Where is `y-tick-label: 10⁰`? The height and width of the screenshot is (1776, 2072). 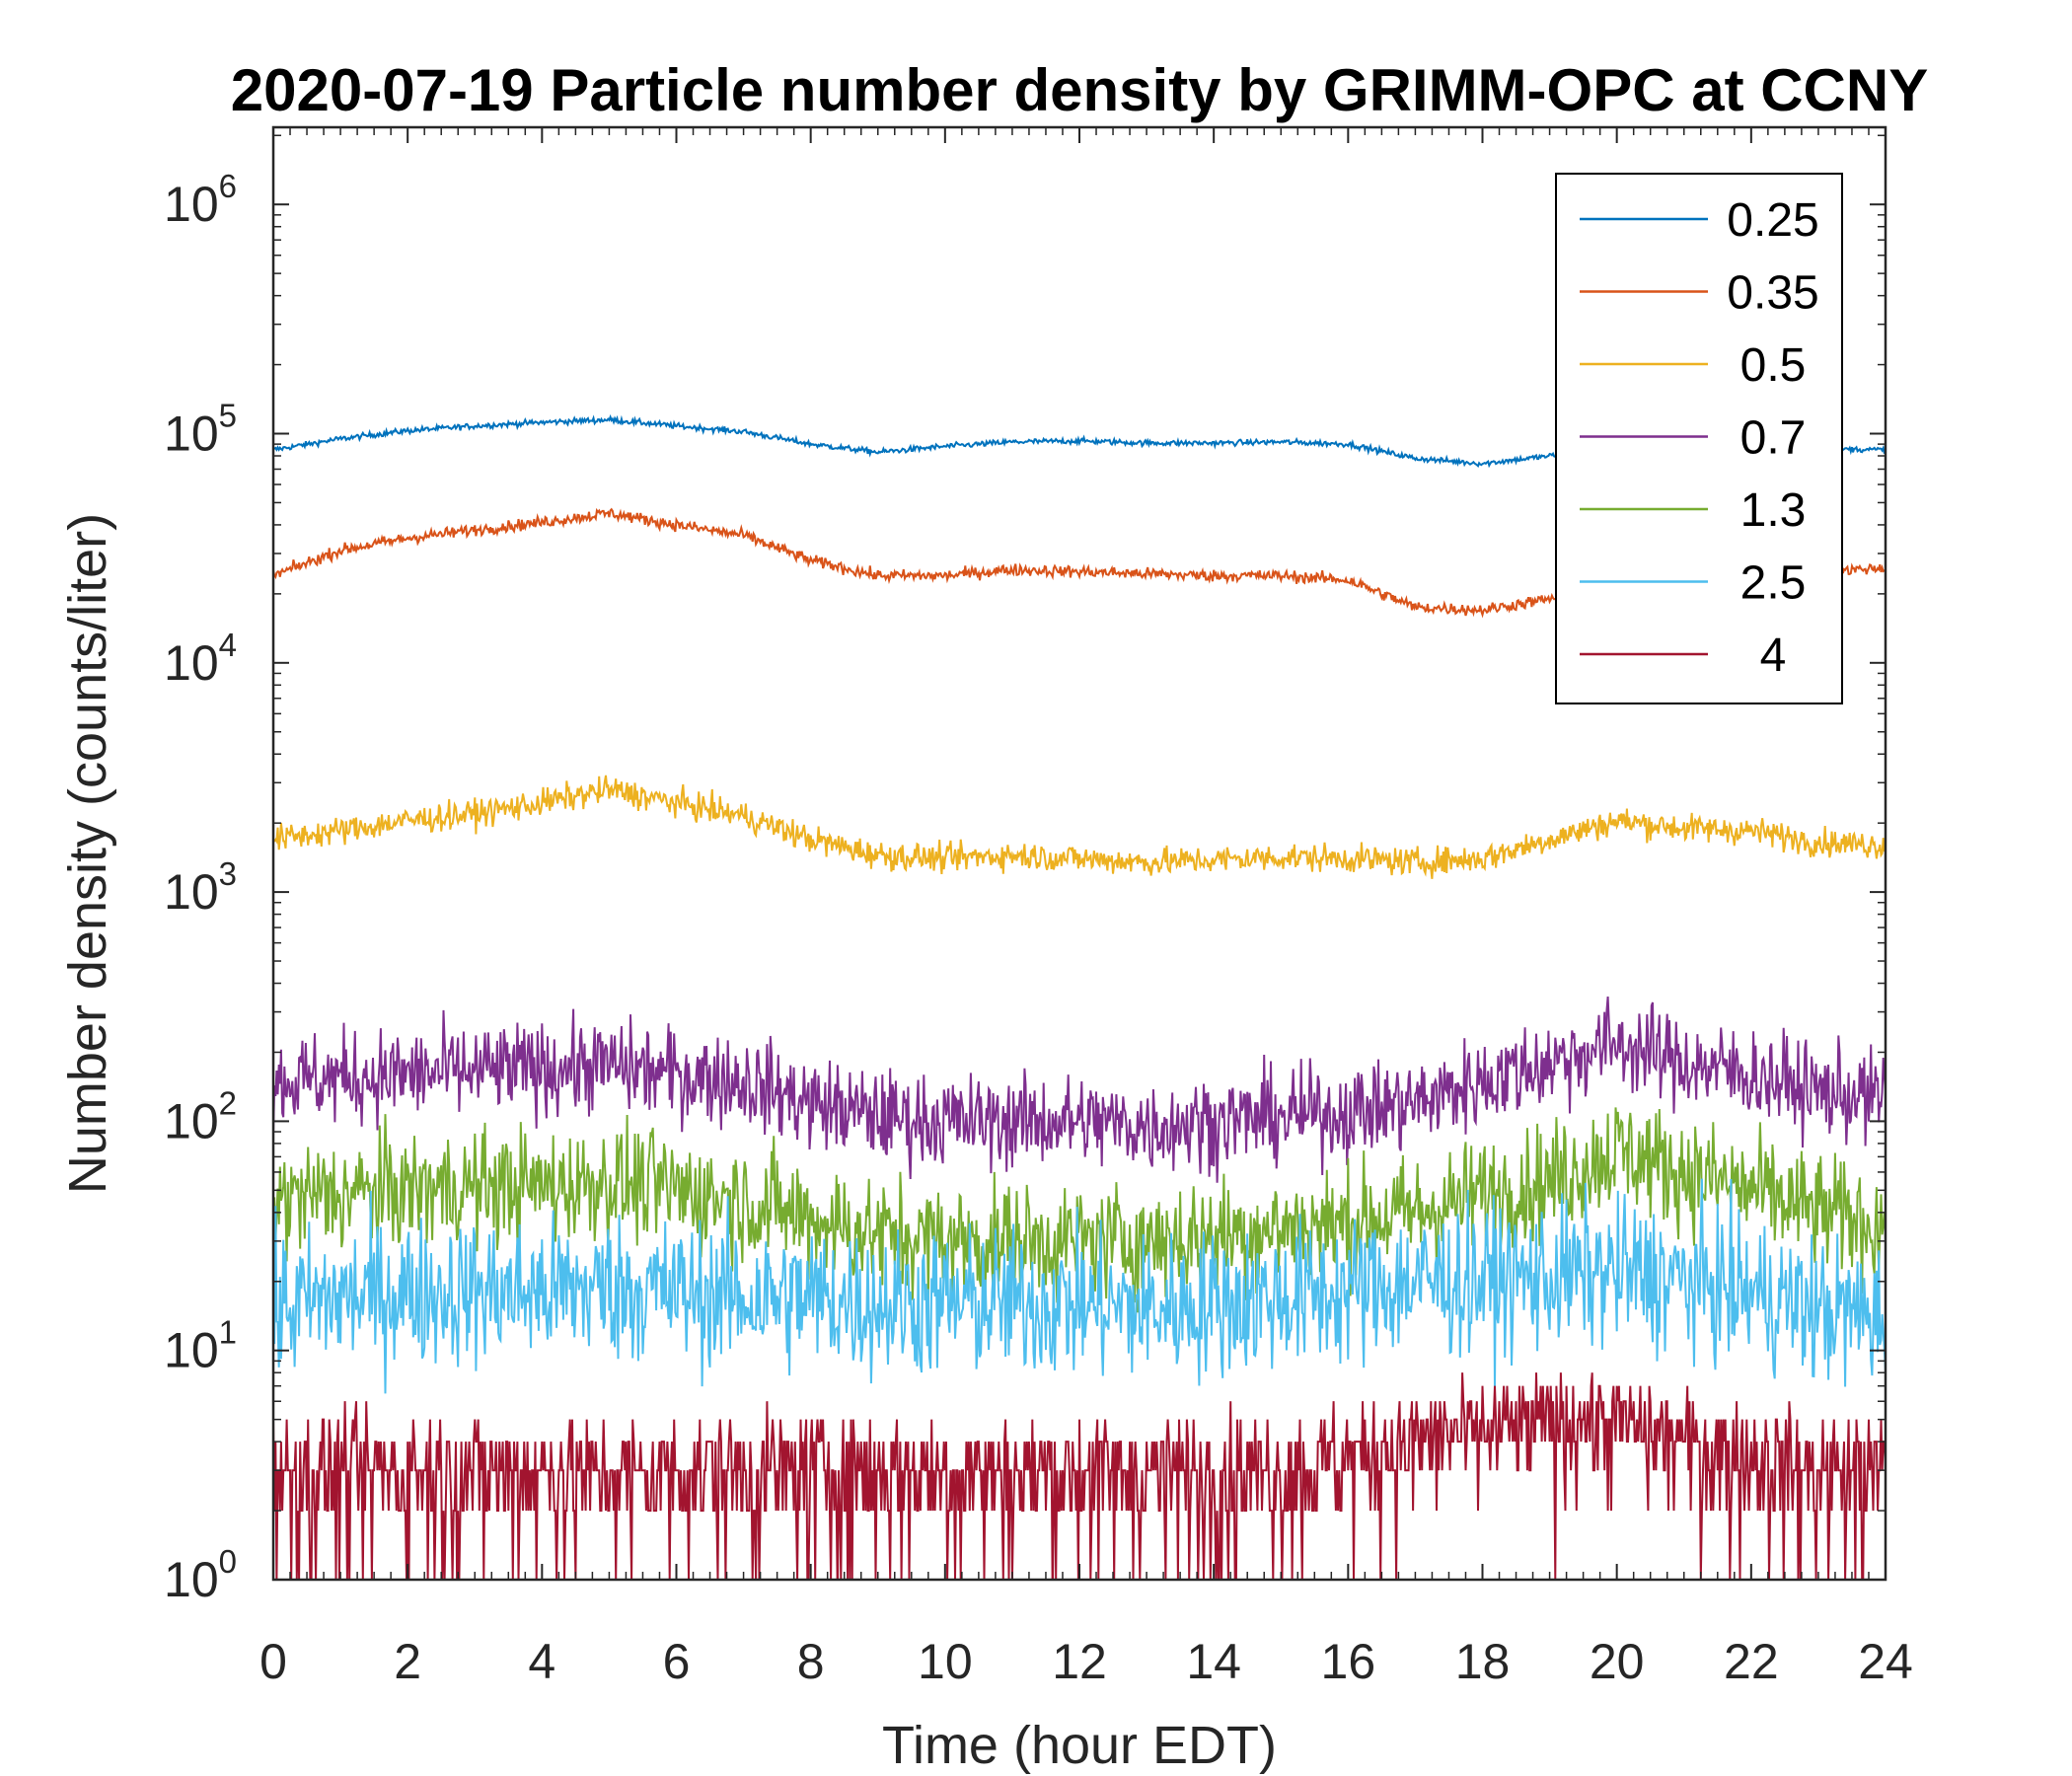 y-tick-label: 10⁰ is located at coordinates (201, 1575).